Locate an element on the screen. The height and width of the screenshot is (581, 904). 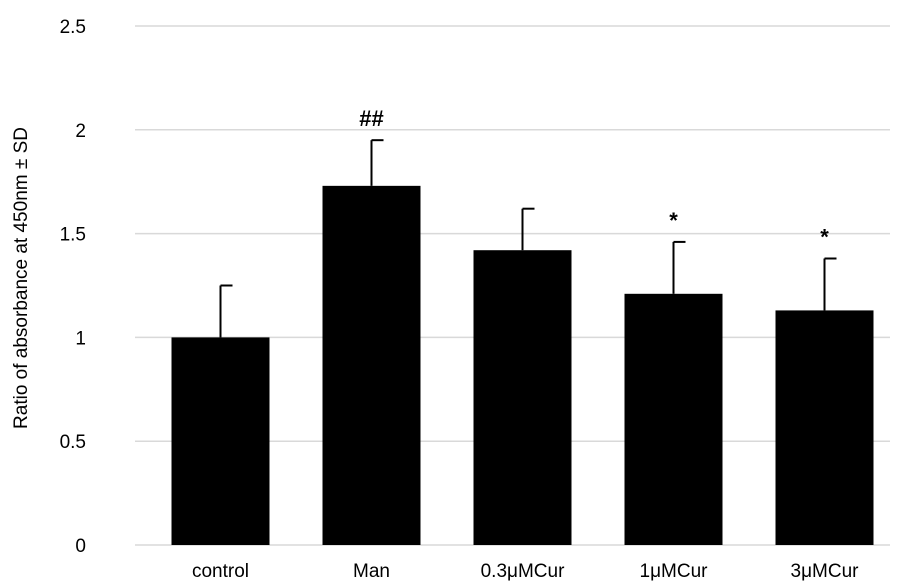
y-tick-label: 0 is located at coordinates (80, 546).